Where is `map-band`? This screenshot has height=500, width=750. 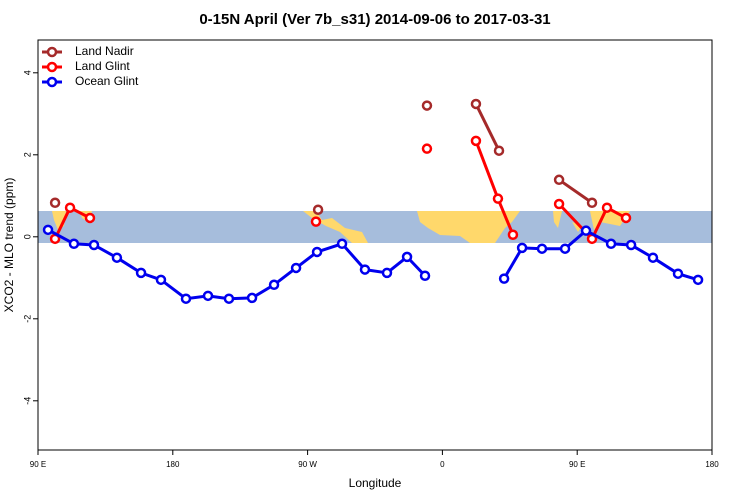 map-band is located at coordinates (375, 227).